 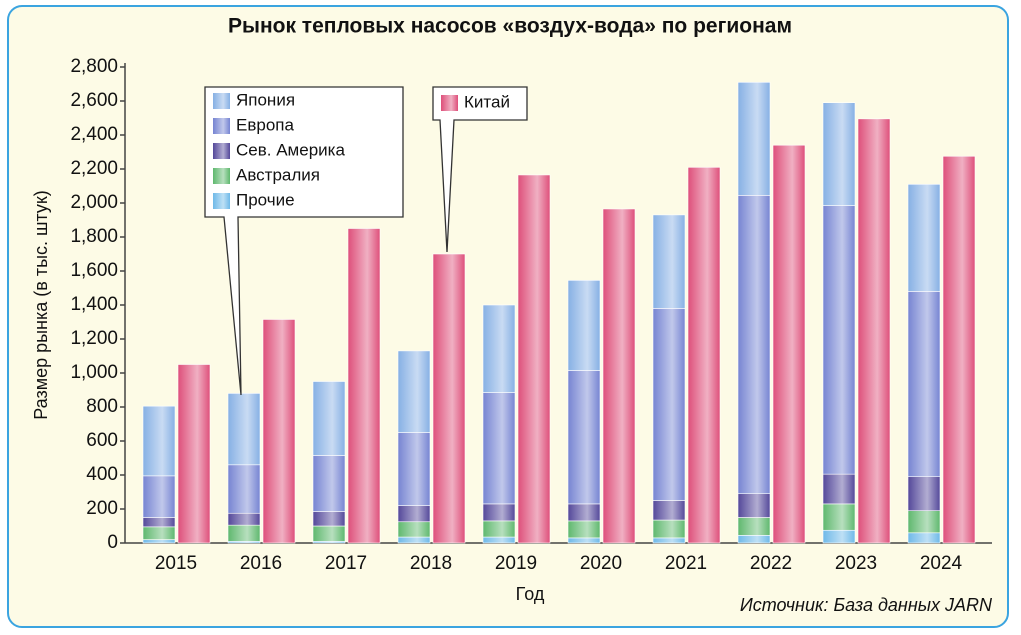 What do you see at coordinates (94, 236) in the screenshot?
I see `y-tick-label: 1,800` at bounding box center [94, 236].